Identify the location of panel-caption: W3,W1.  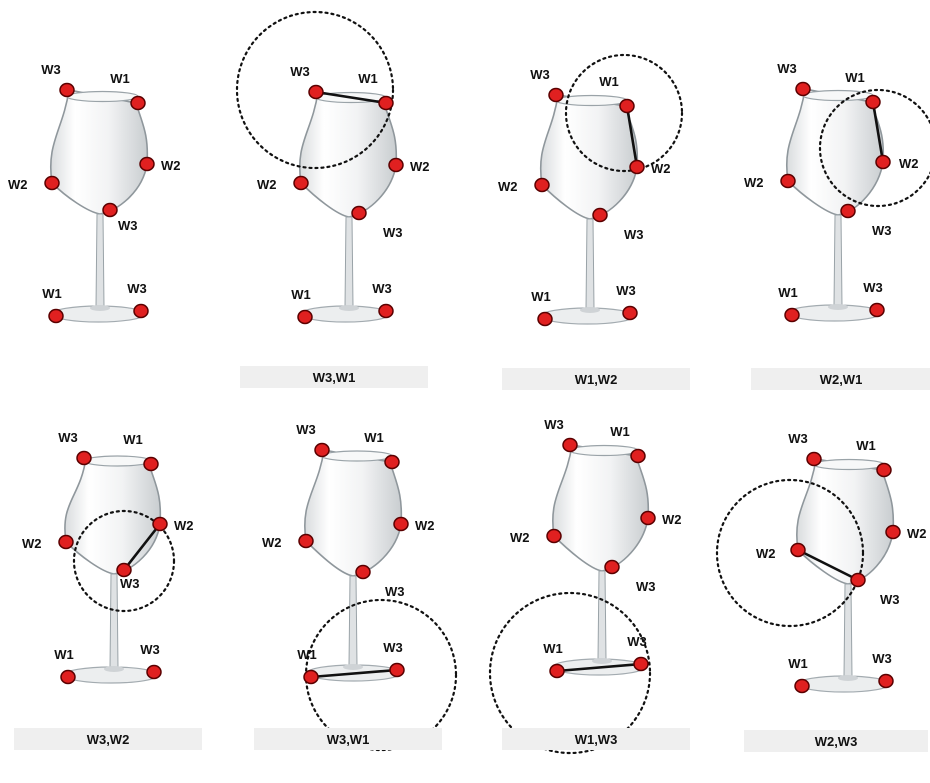
(348, 739).